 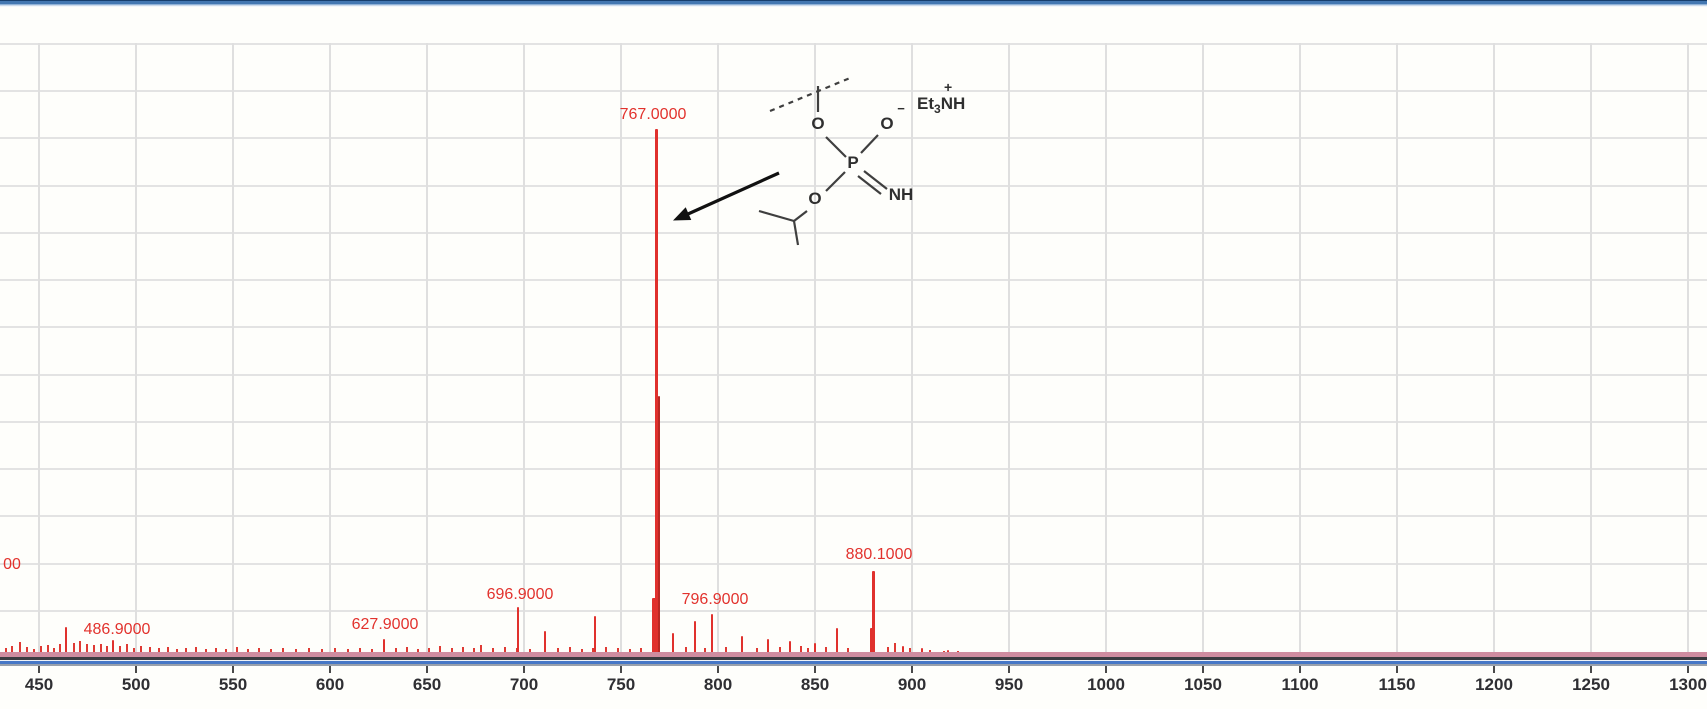 What do you see at coordinates (1009, 684) in the screenshot?
I see `x-tick-label: 950` at bounding box center [1009, 684].